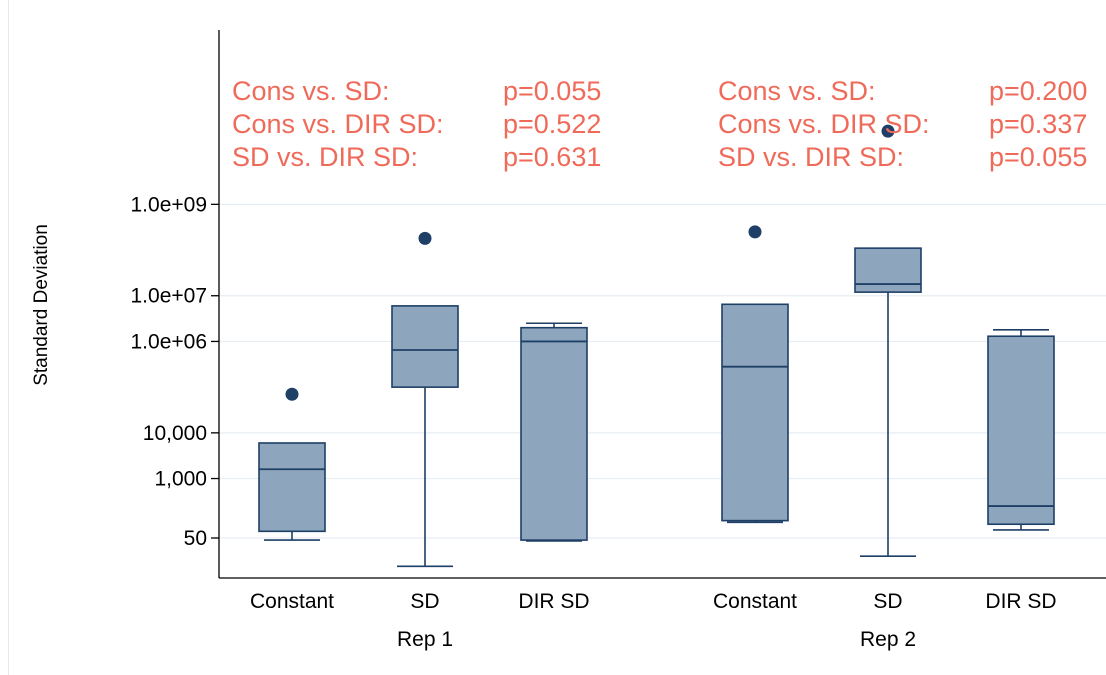 This screenshot has width=1106, height=675. I want to click on y-tick-label: 1.0e+06, so click(169, 341).